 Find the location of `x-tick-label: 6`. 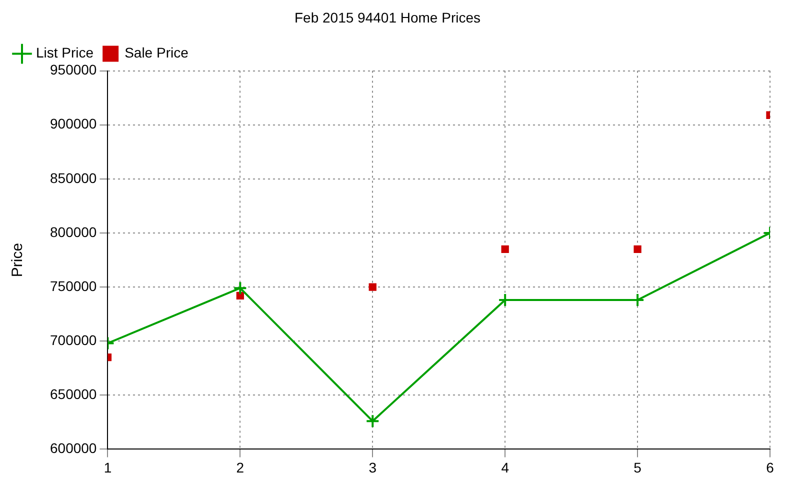

x-tick-label: 6 is located at coordinates (770, 467).